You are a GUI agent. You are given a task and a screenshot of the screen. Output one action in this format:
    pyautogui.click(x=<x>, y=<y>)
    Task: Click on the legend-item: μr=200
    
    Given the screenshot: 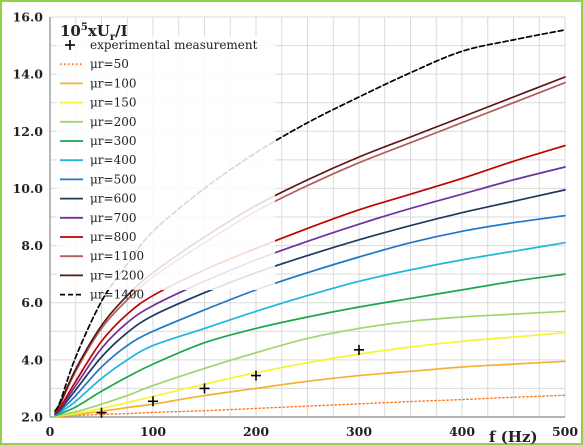 What is the action you would take?
    pyautogui.click(x=98, y=122)
    